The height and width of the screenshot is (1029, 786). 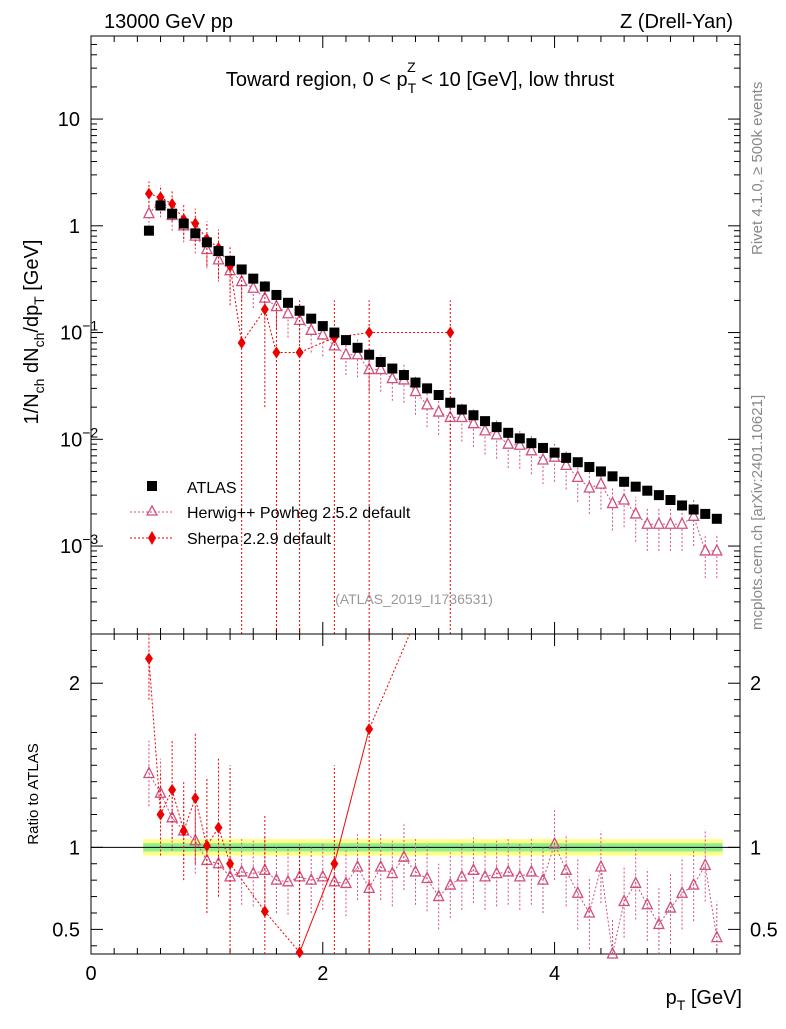 What do you see at coordinates (74, 684) in the screenshot?
I see `ratio-ytick-label-left: 2` at bounding box center [74, 684].